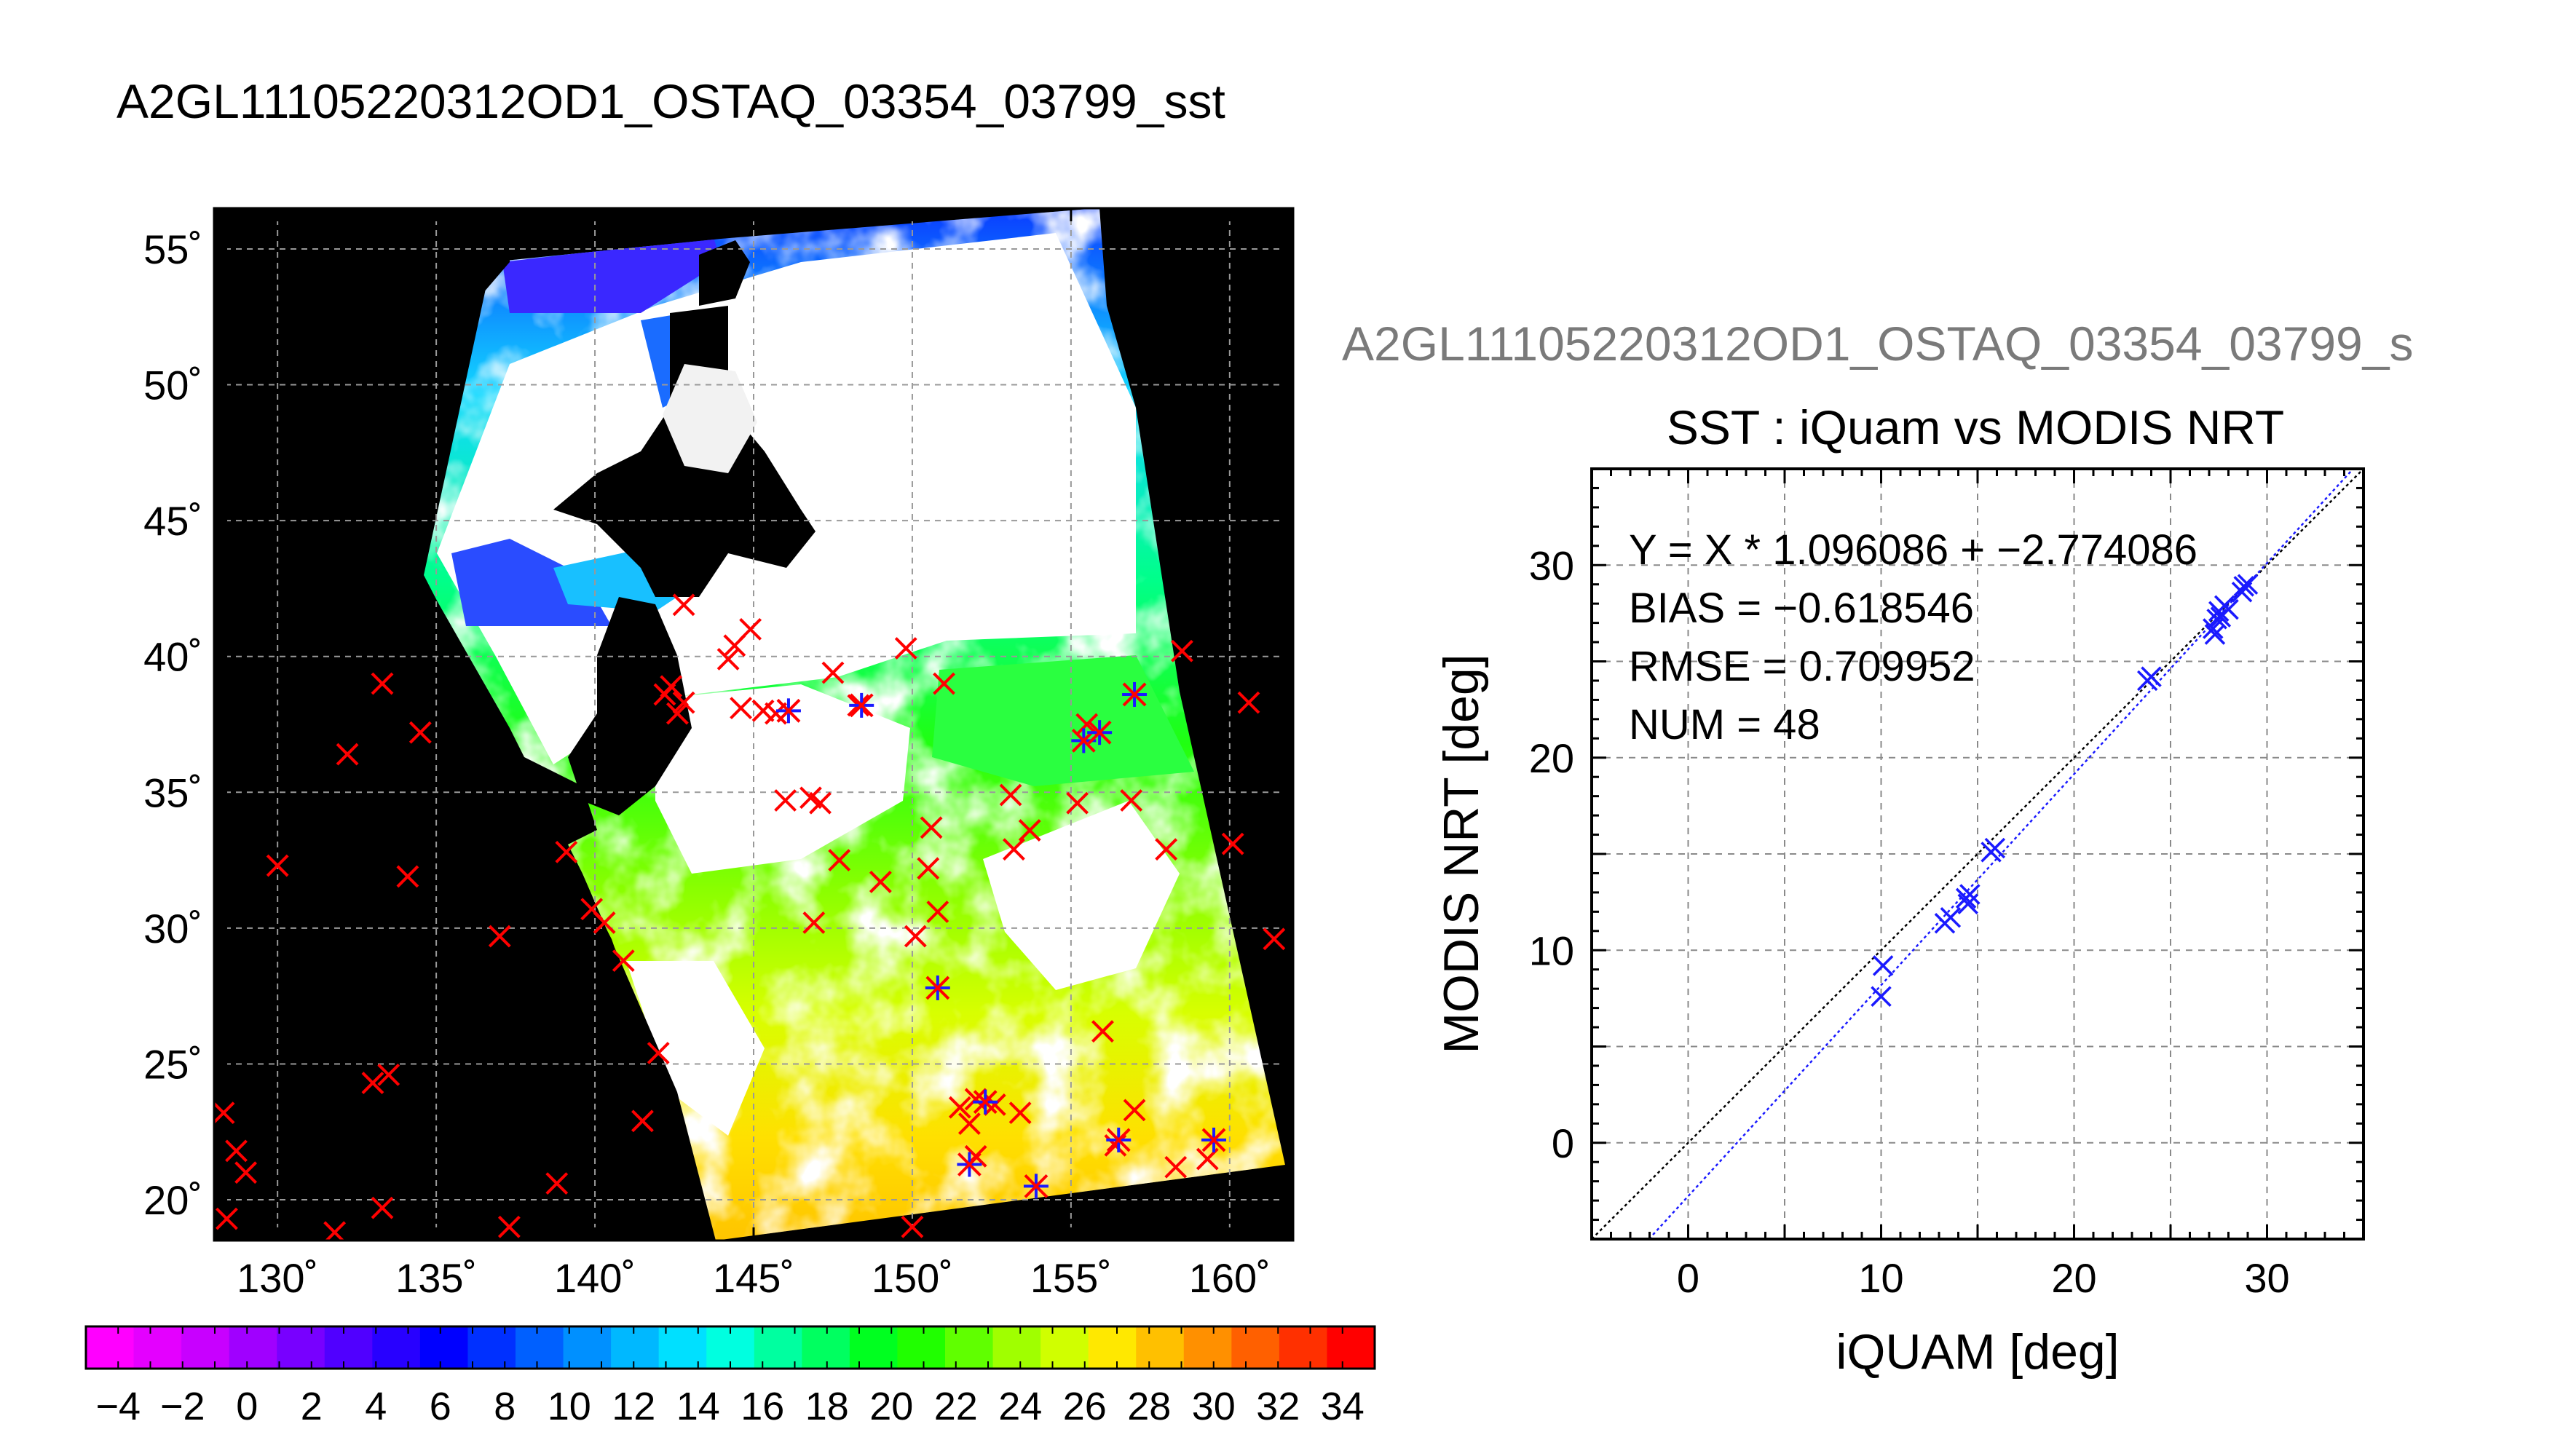 Image resolution: width=2555 pixels, height=1456 pixels. I want to click on map-lon-tick-label: 130˚, so click(277, 1278).